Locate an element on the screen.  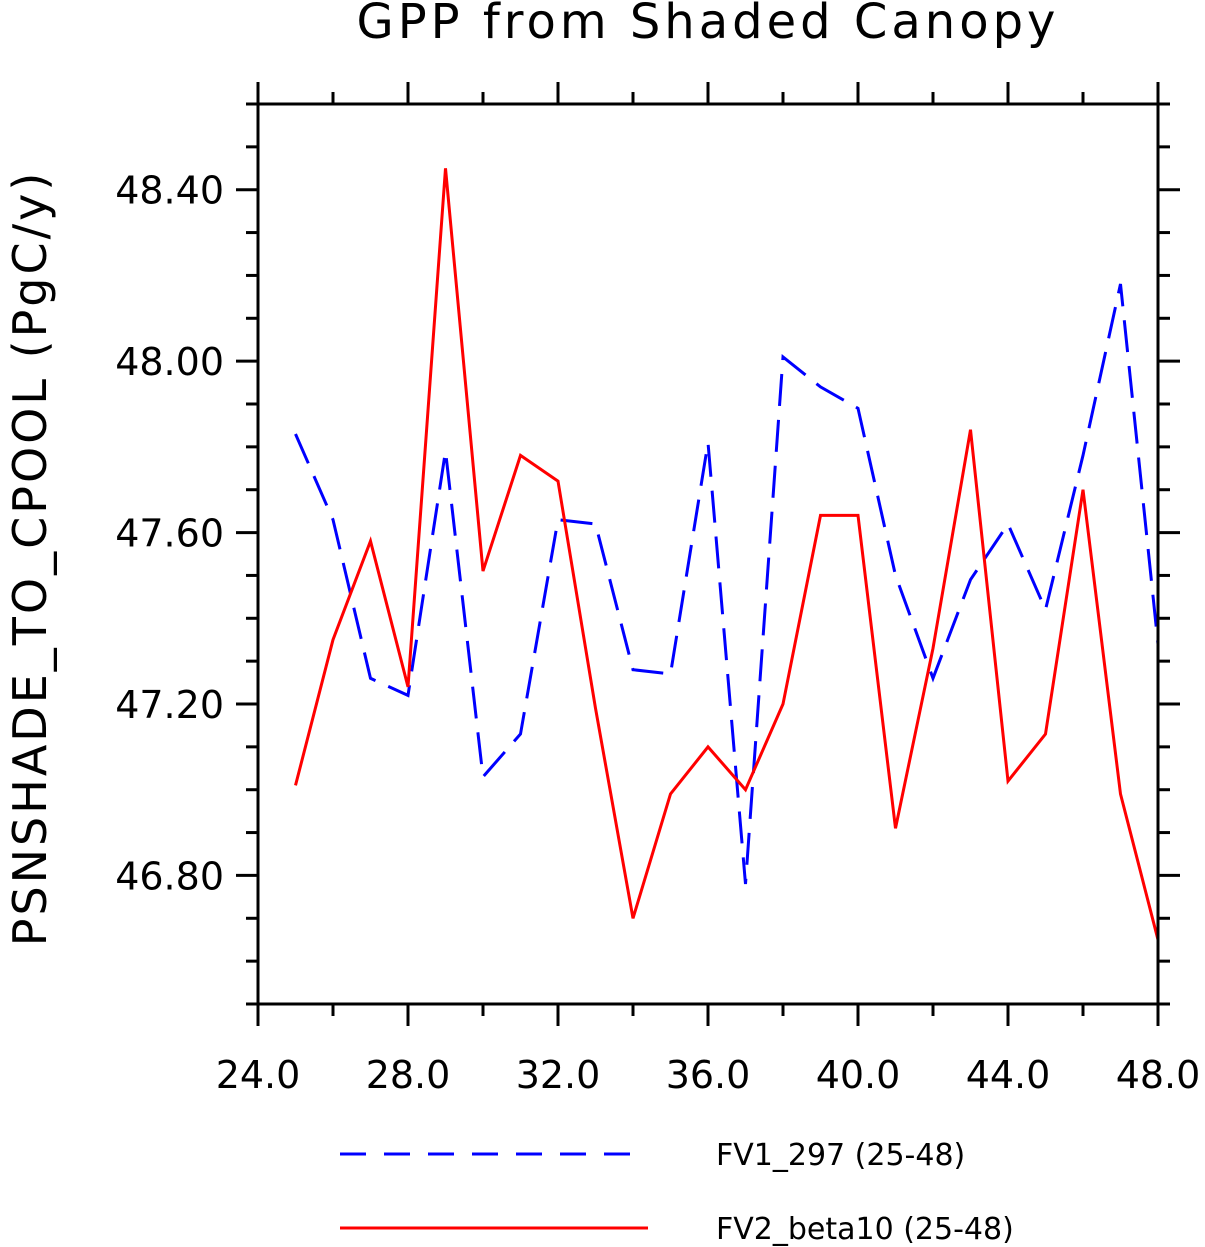
legend-label-1: FV1_297 (25-48) is located at coordinates (840, 1155).